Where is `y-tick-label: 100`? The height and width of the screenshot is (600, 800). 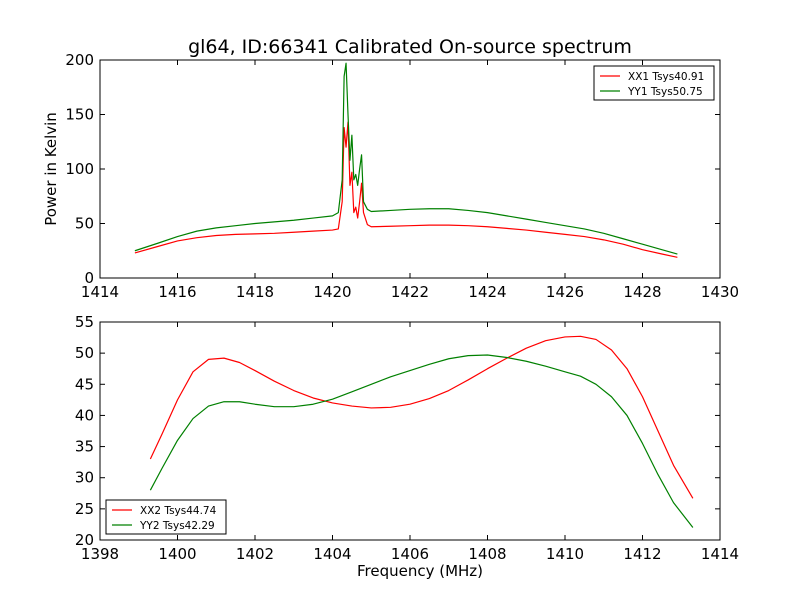
y-tick-label: 100 is located at coordinates (79, 169).